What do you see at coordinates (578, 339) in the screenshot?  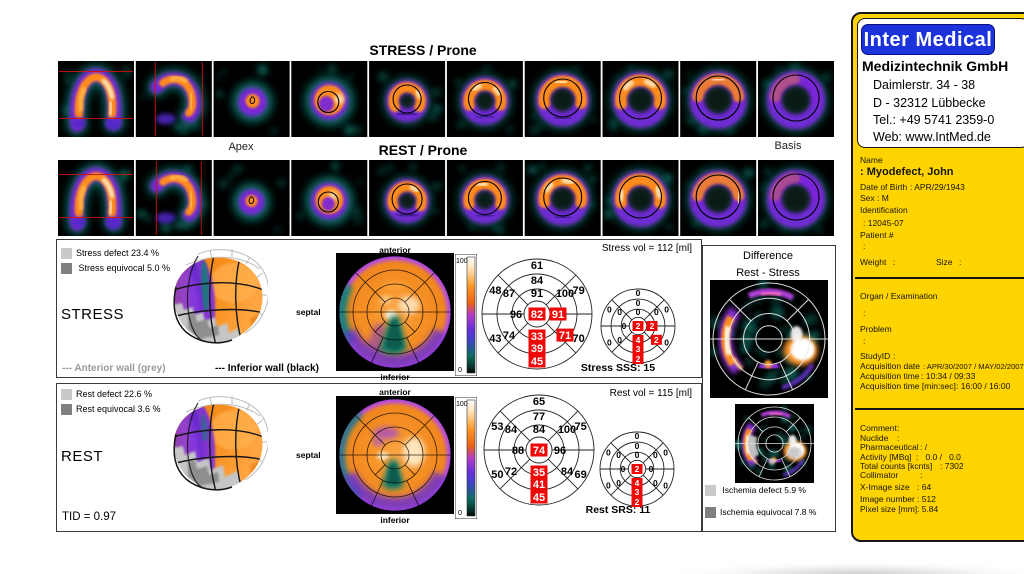 I see `svg-text: 70` at bounding box center [578, 339].